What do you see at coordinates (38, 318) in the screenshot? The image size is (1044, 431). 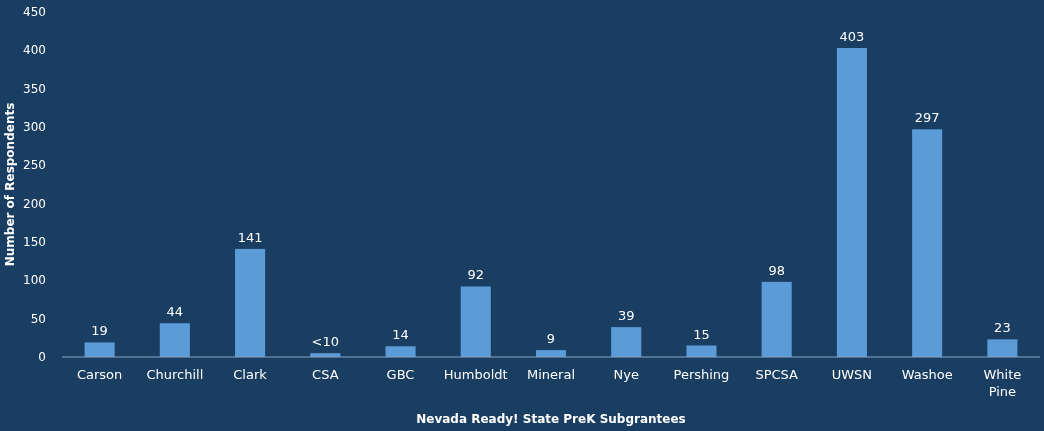 I see `y-tick-label: 50` at bounding box center [38, 318].